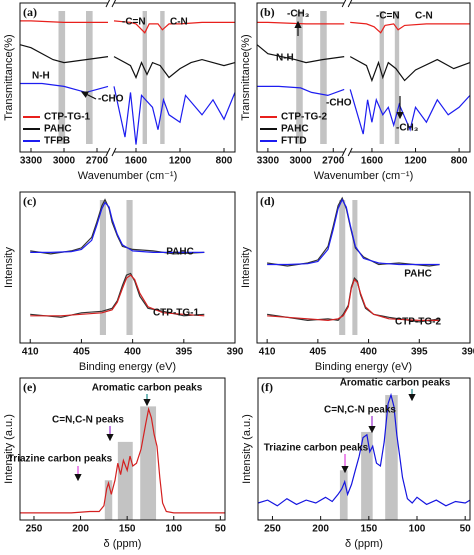 The width and height of the screenshot is (474, 555). I want to click on annotation: -C=N, so click(134, 22).